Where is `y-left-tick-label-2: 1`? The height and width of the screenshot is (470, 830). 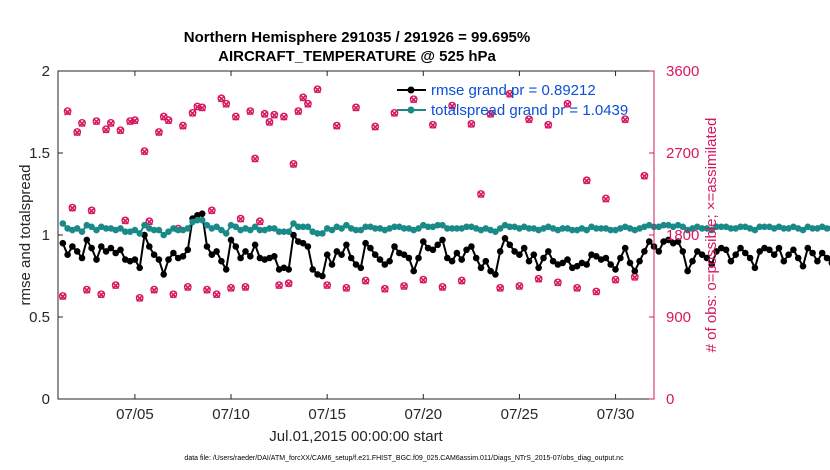 y-left-tick-label-2: 1 is located at coordinates (46, 235).